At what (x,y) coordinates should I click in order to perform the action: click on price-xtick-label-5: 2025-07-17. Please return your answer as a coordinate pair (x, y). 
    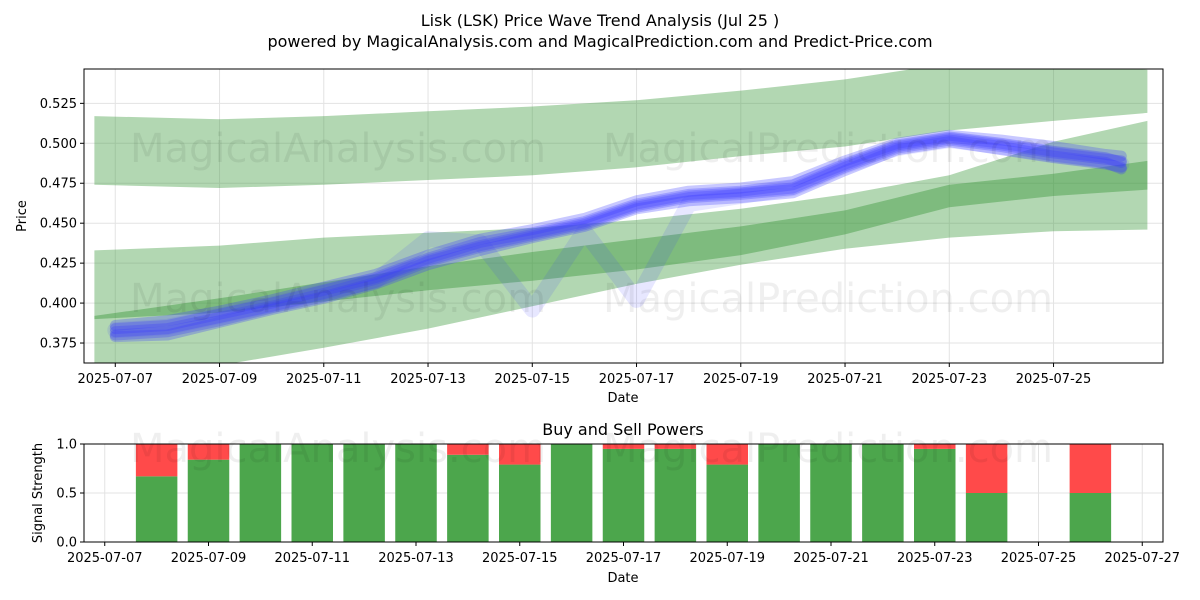
    Looking at the image, I should click on (637, 379).